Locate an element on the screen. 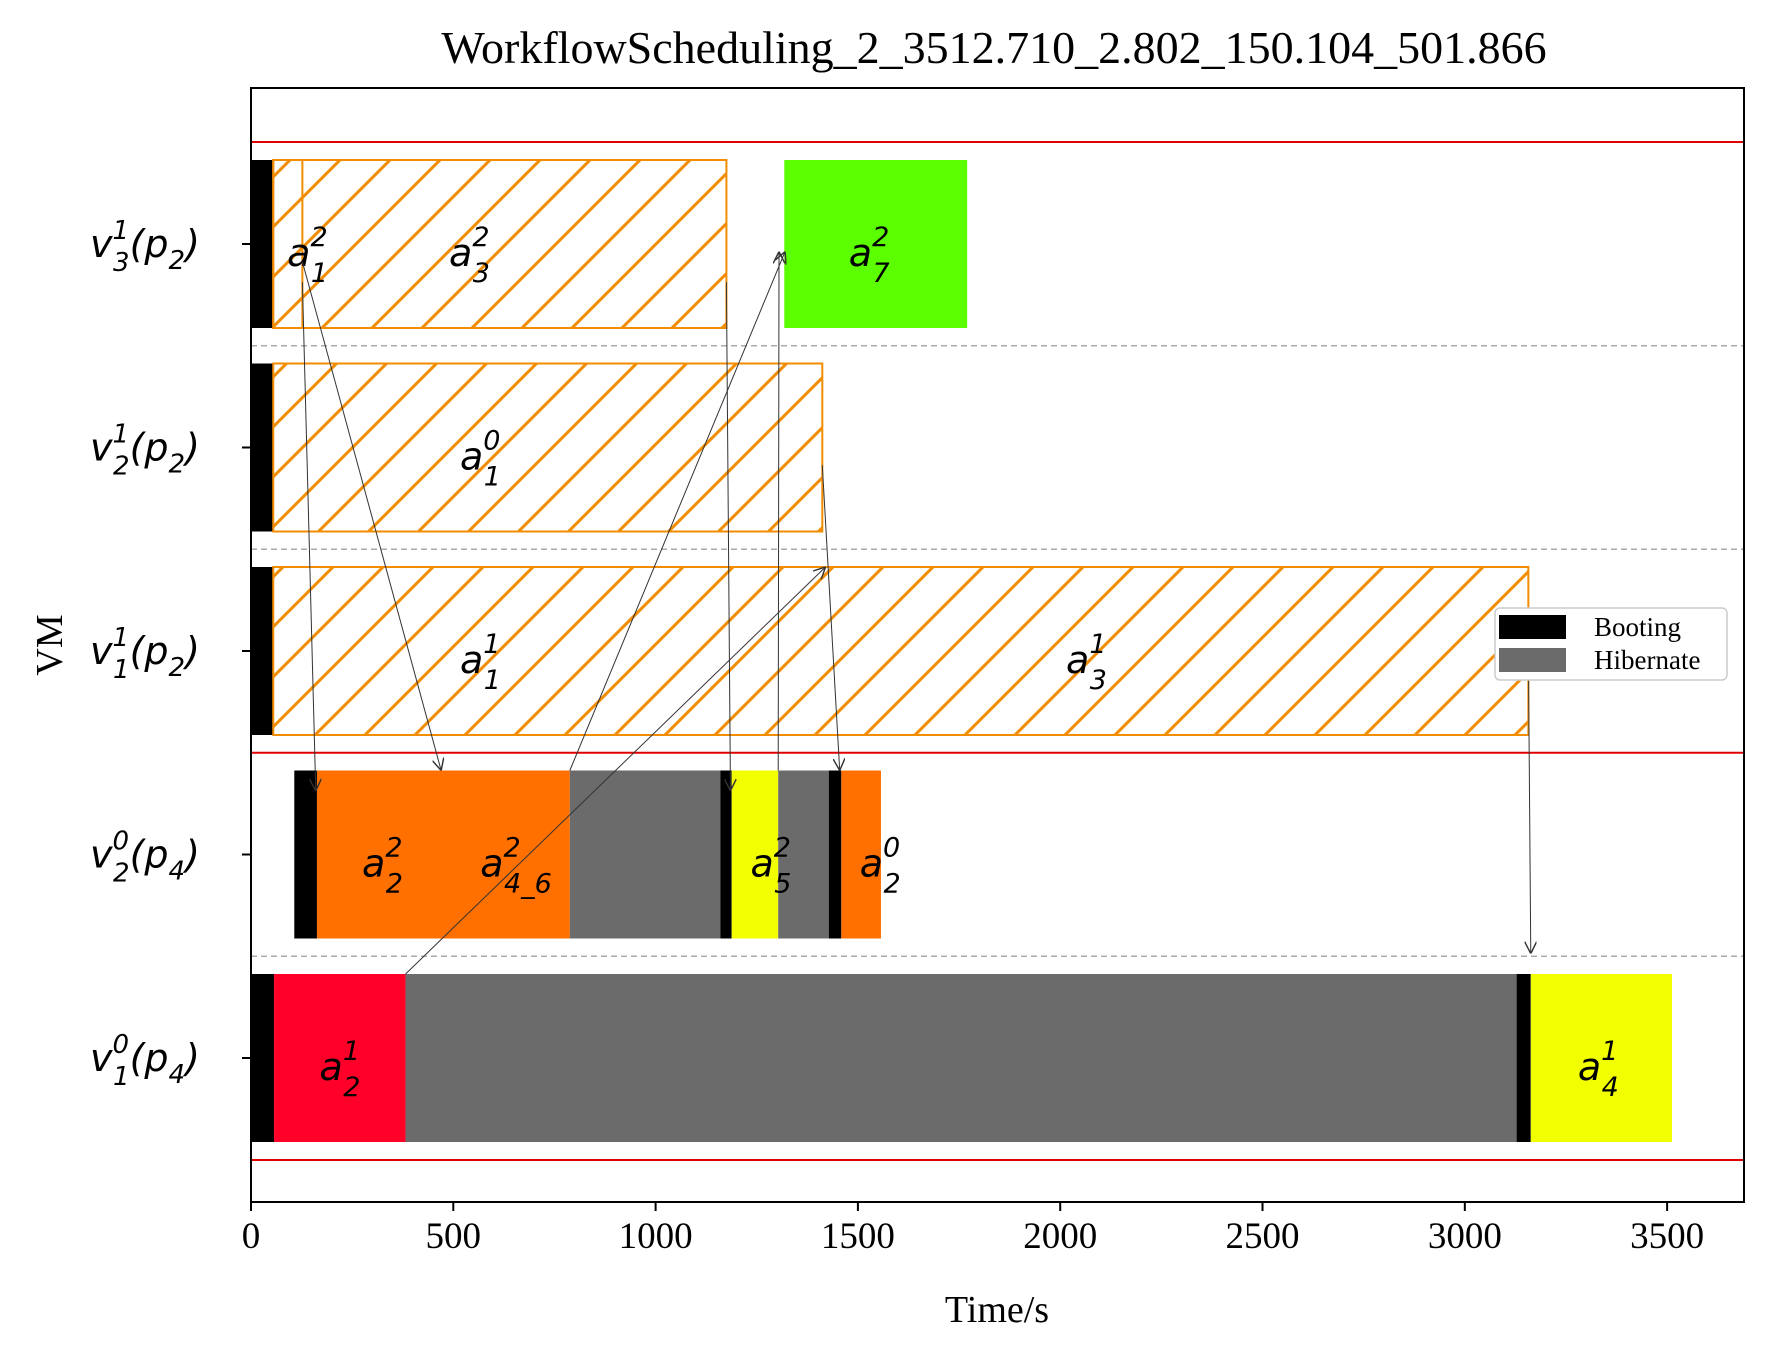  y-axis: v1 3(p2) v1 2(p2) v1 1(p2) v0 2(p4) v0 1(p4) is located at coordinates (170, 654).